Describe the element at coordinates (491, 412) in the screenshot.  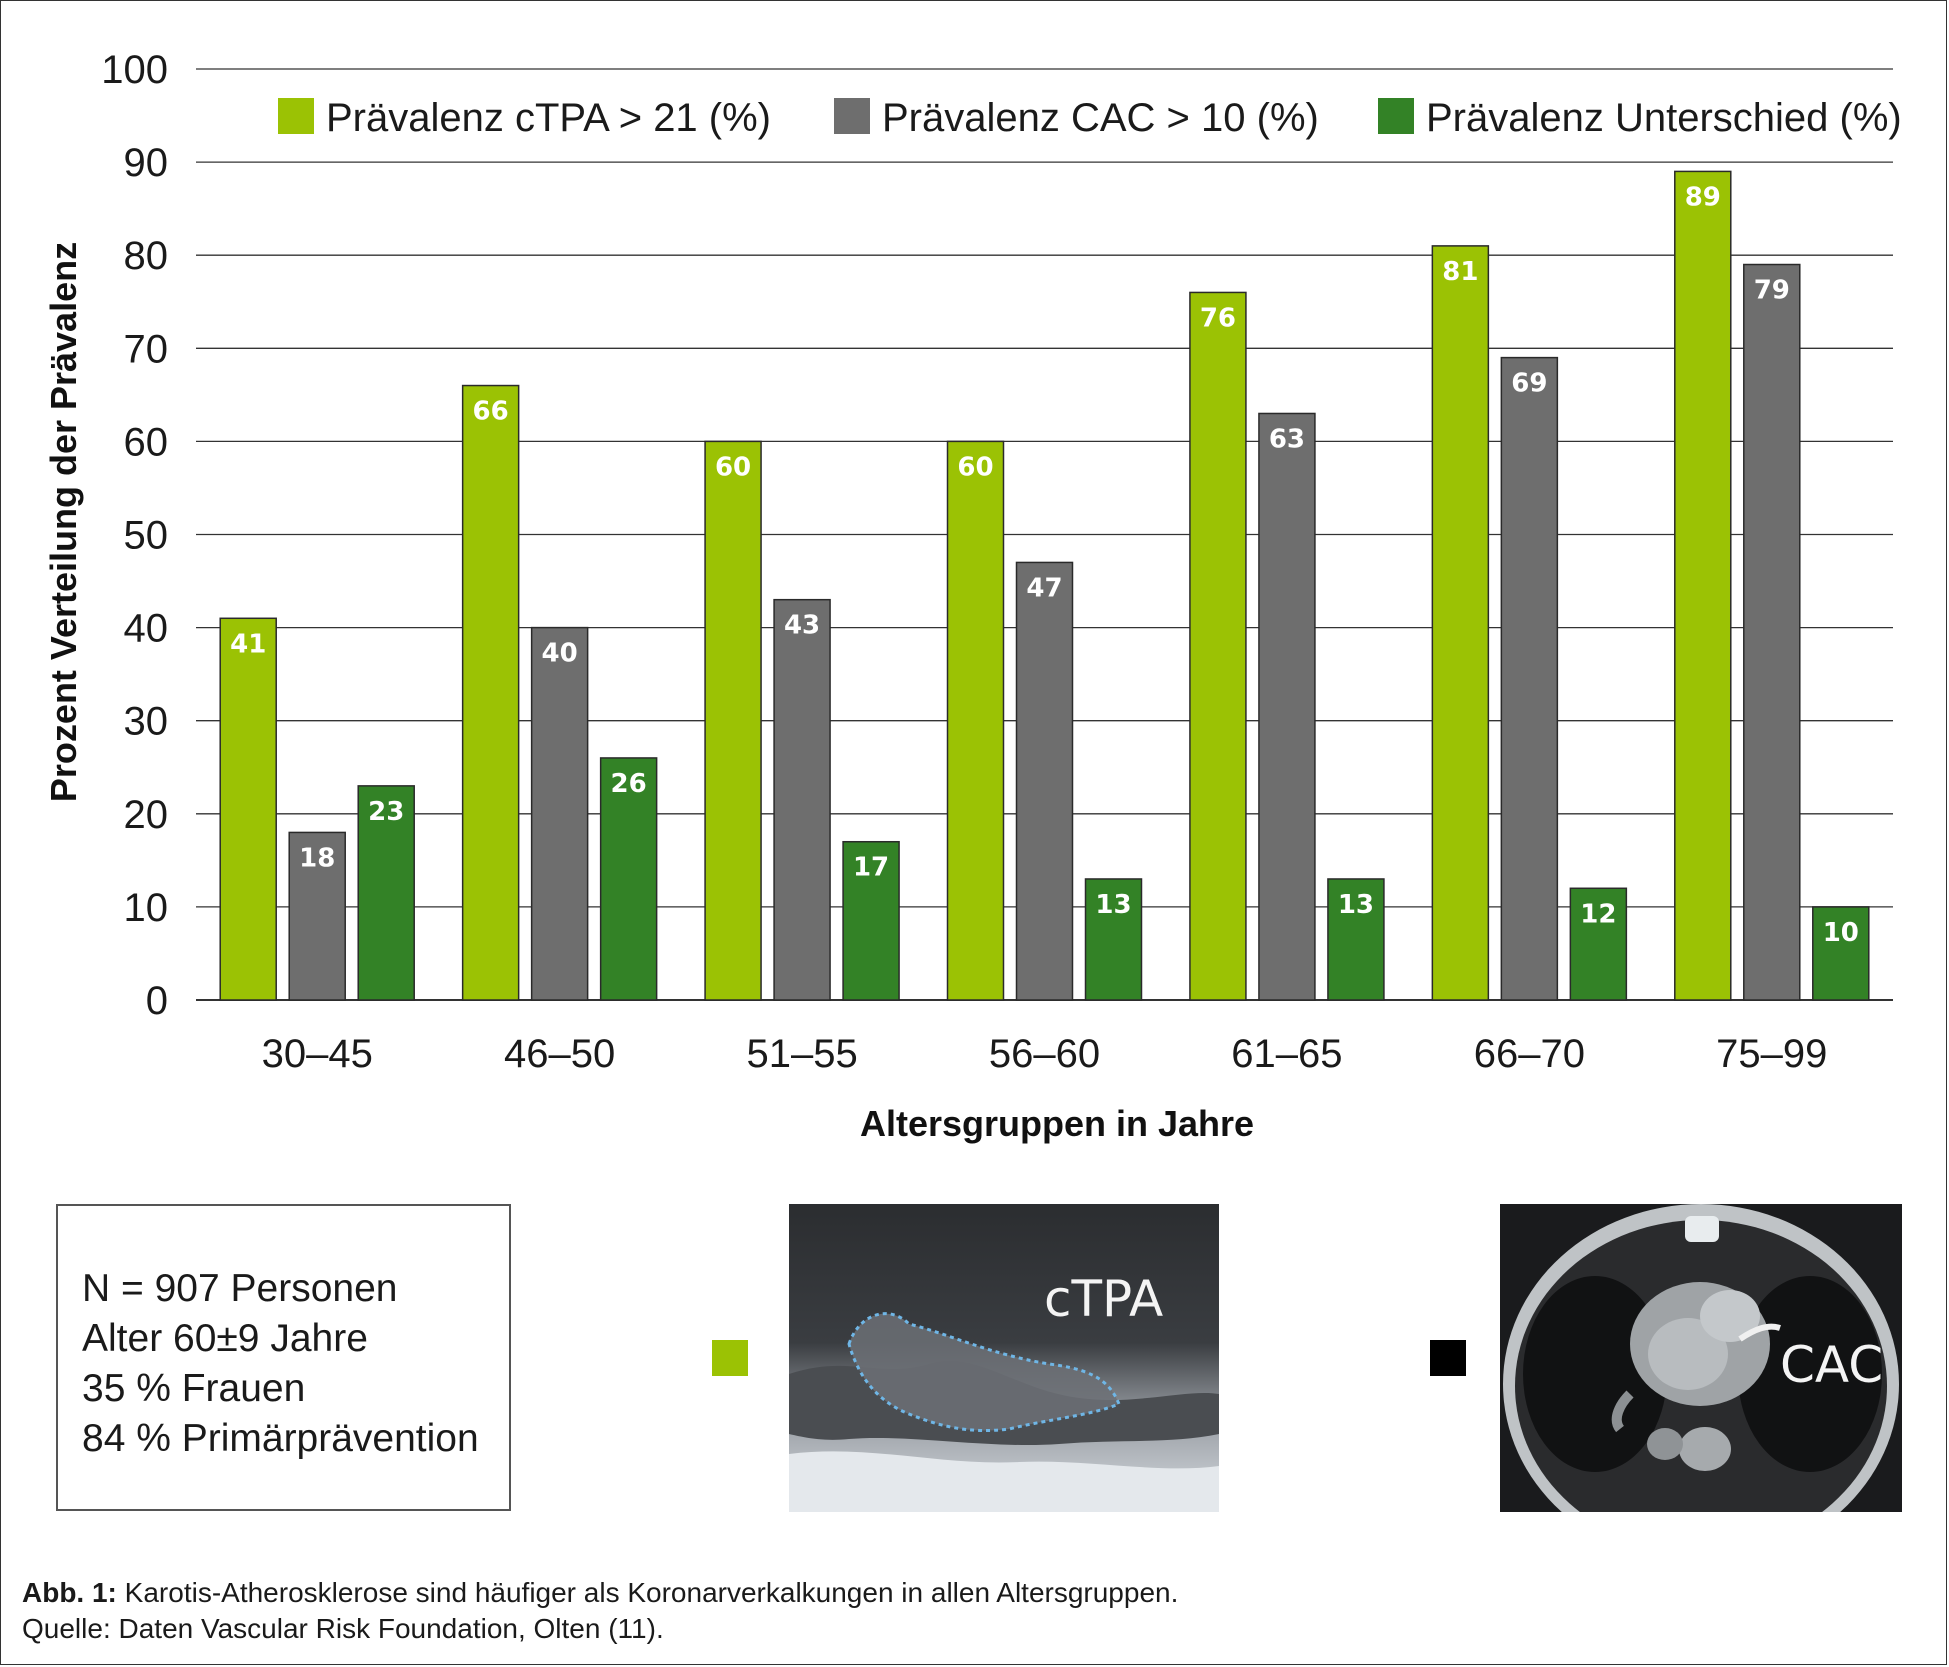
I see `bar-value-label: 66` at that location.